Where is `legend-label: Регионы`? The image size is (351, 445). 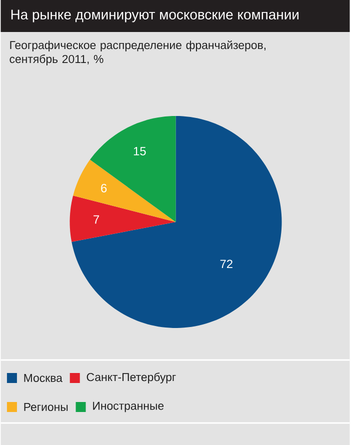
legend-label: Регионы is located at coordinates (46, 407).